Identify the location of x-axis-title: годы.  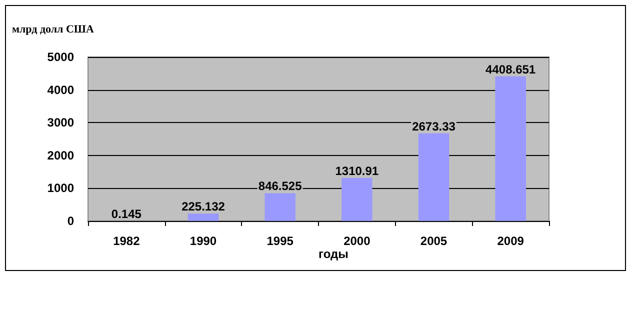
(333, 253).